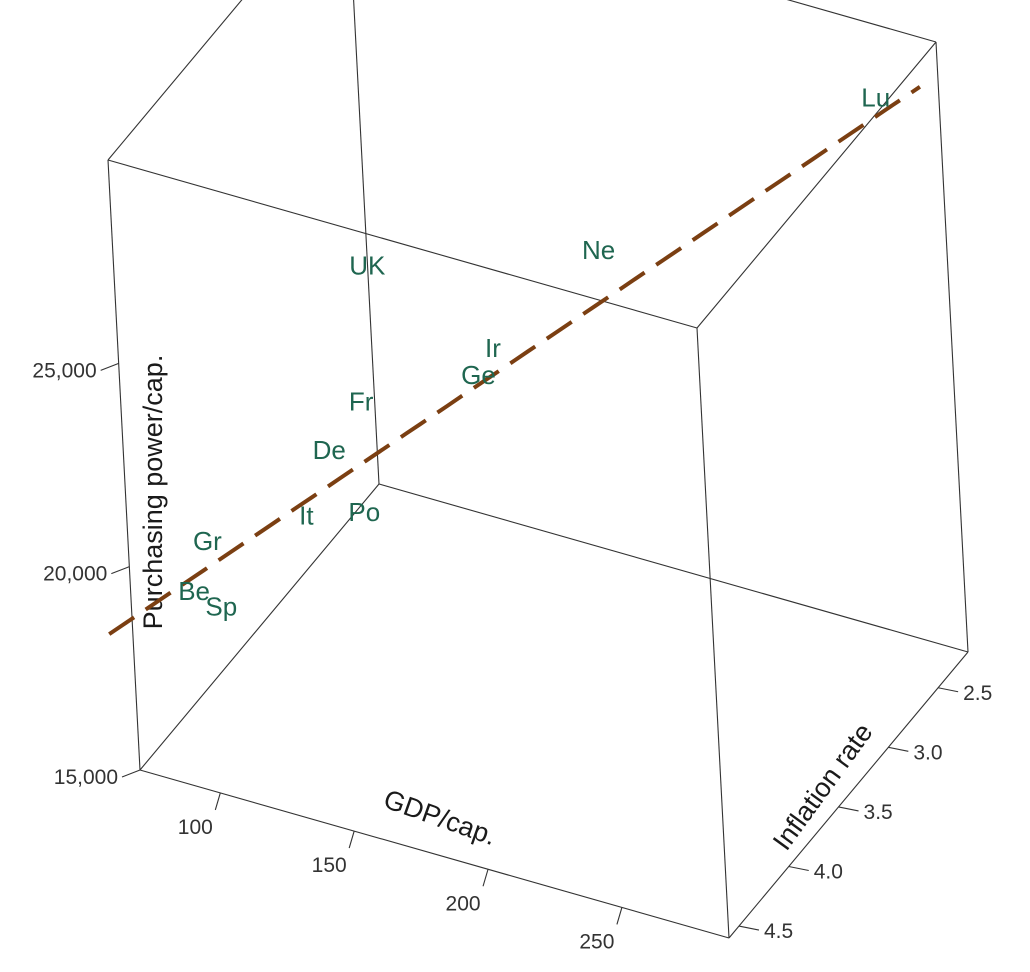 This screenshot has height=972, width=1030. Describe the element at coordinates (329, 865) in the screenshot. I see `x-tick-label: 150` at that location.